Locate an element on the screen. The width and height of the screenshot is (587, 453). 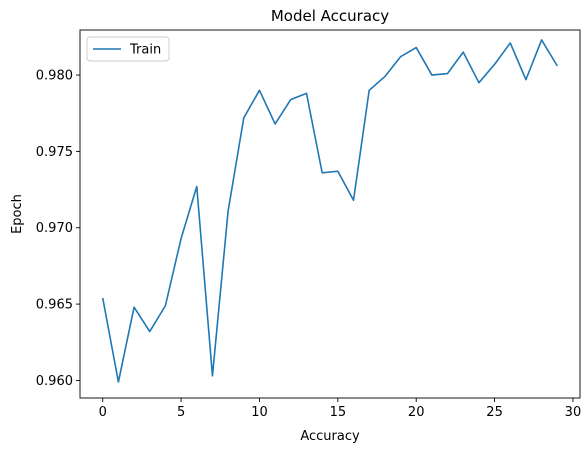
legend-label-train: Train is located at coordinates (145, 50).